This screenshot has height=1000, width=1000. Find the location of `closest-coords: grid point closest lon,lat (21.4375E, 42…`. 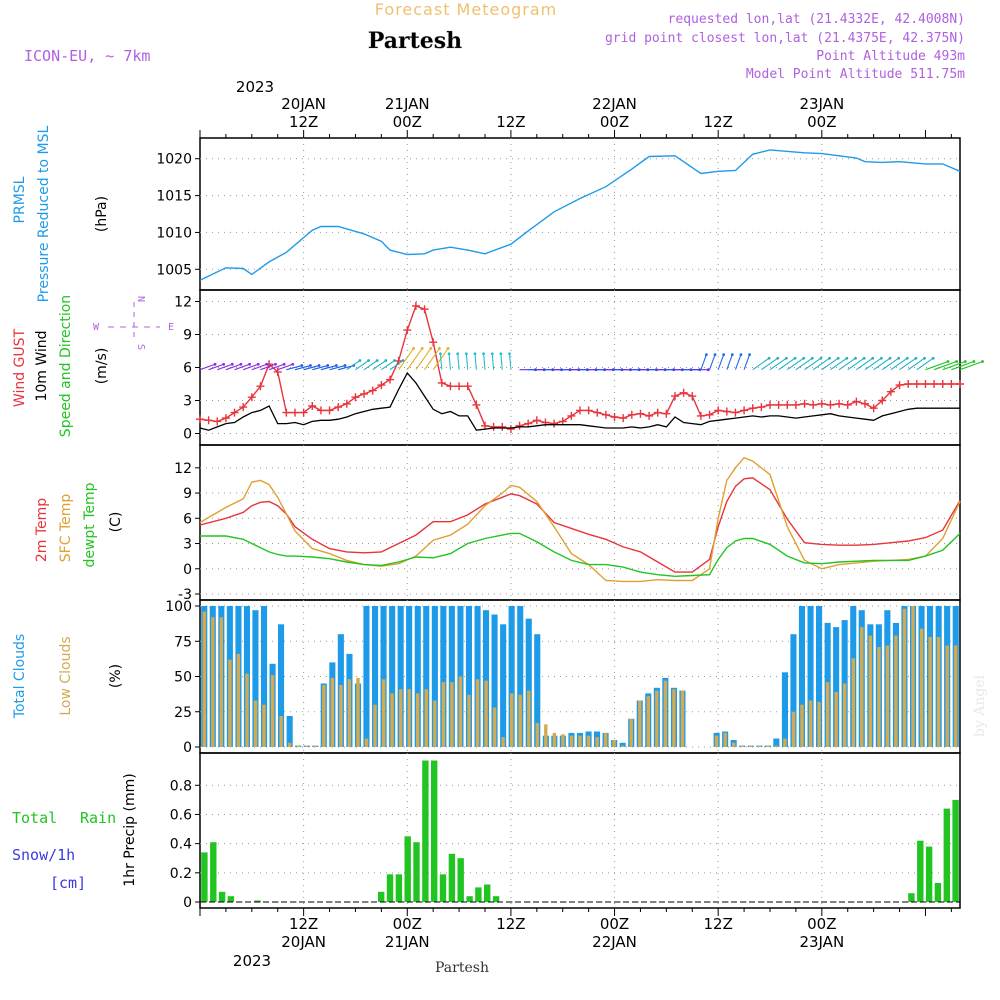

closest-coords: grid point closest lon,lat (21.4375E, 42… is located at coordinates (785, 38).